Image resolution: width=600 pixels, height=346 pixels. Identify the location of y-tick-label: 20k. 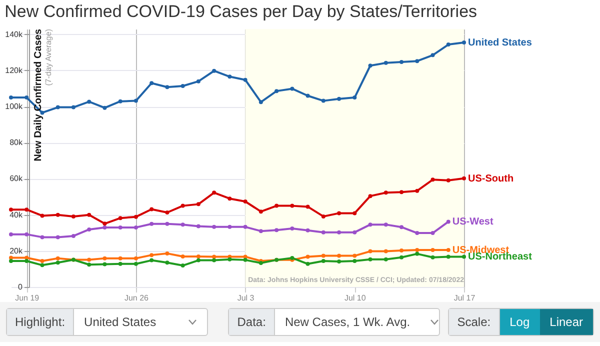
(17, 251).